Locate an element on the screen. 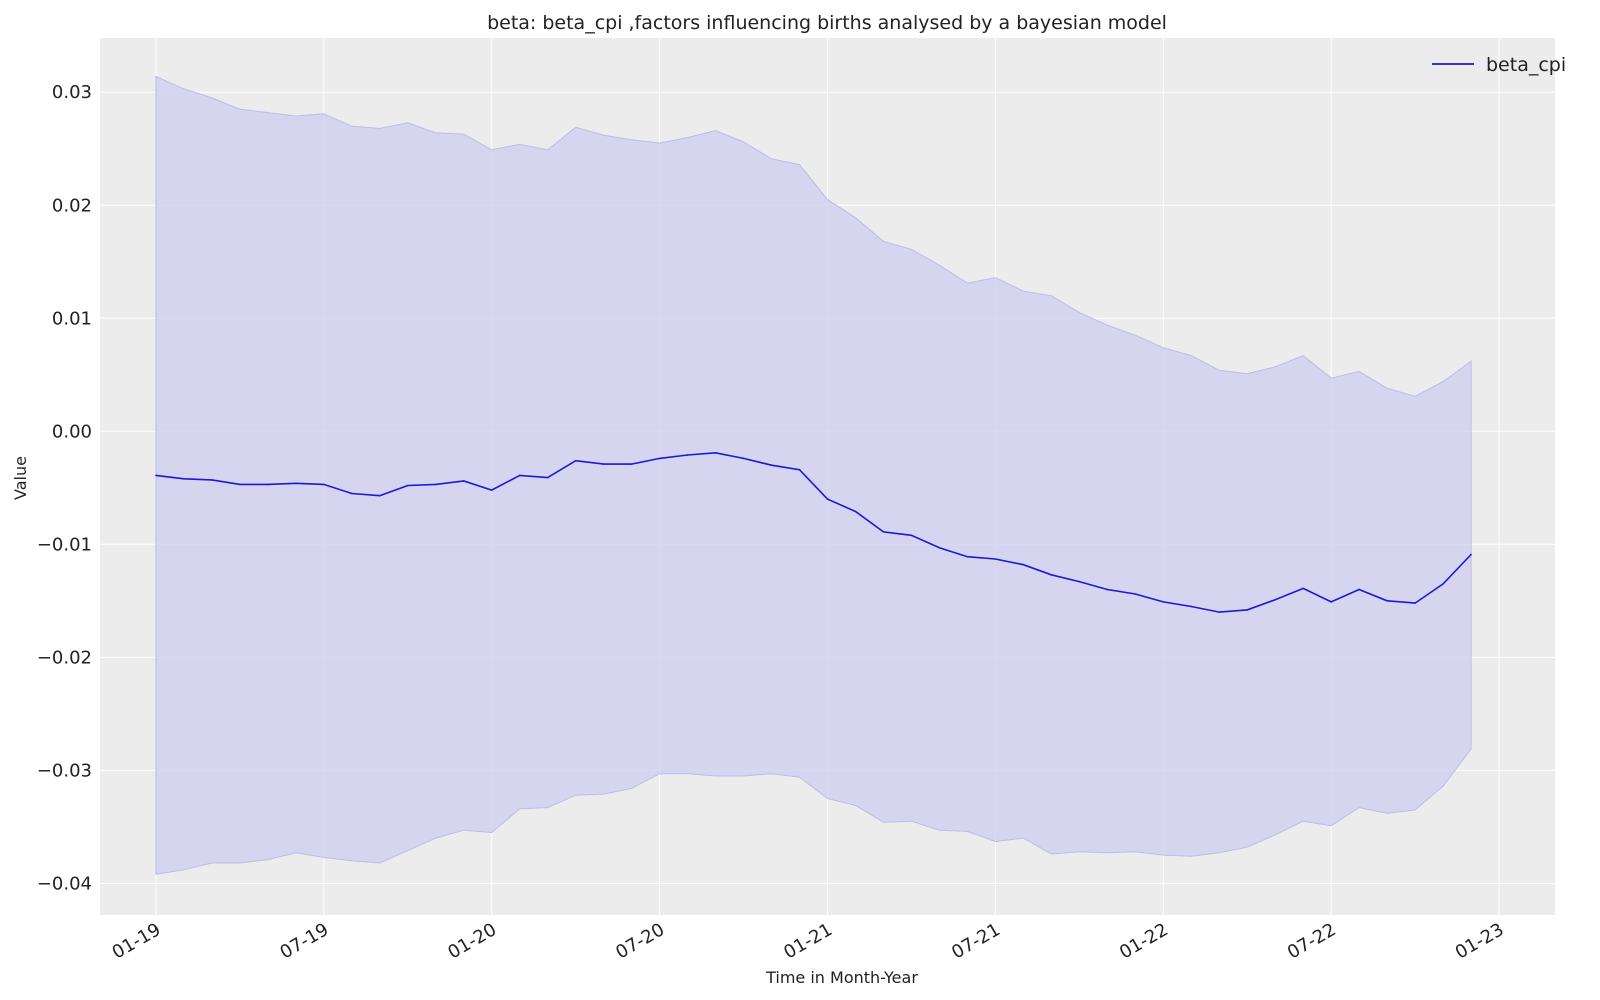  x-tick-label: 07-22 is located at coordinates (1312, 941).